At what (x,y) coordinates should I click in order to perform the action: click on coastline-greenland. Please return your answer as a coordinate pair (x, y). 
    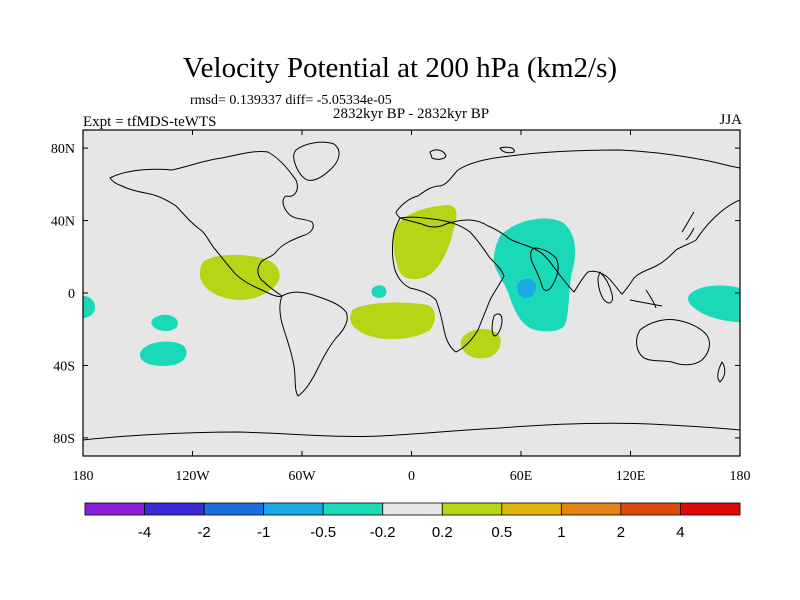
    Looking at the image, I should click on (316, 161).